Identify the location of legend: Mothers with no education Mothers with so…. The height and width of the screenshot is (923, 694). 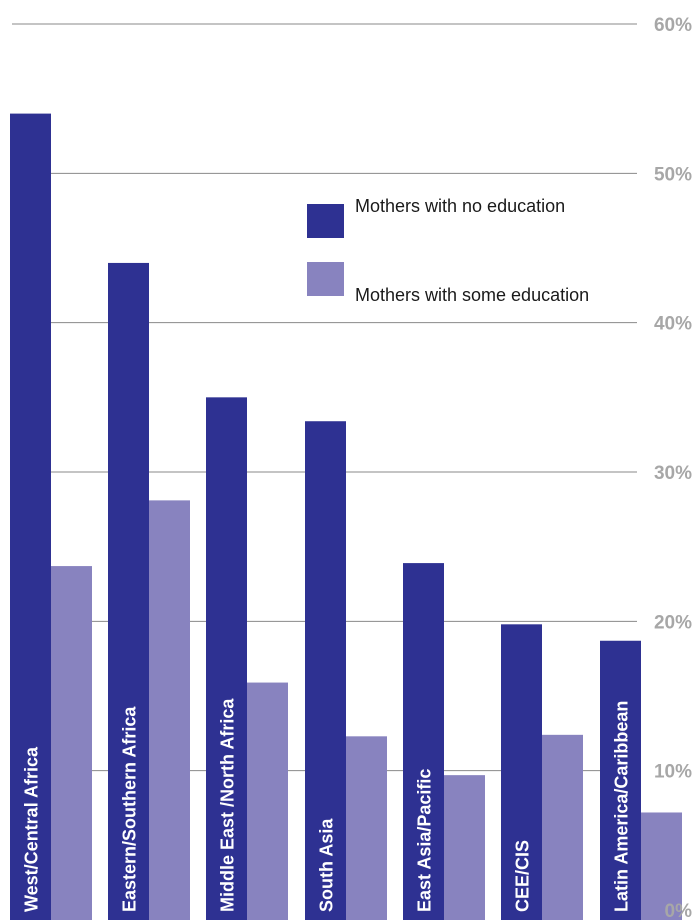
(448, 250).